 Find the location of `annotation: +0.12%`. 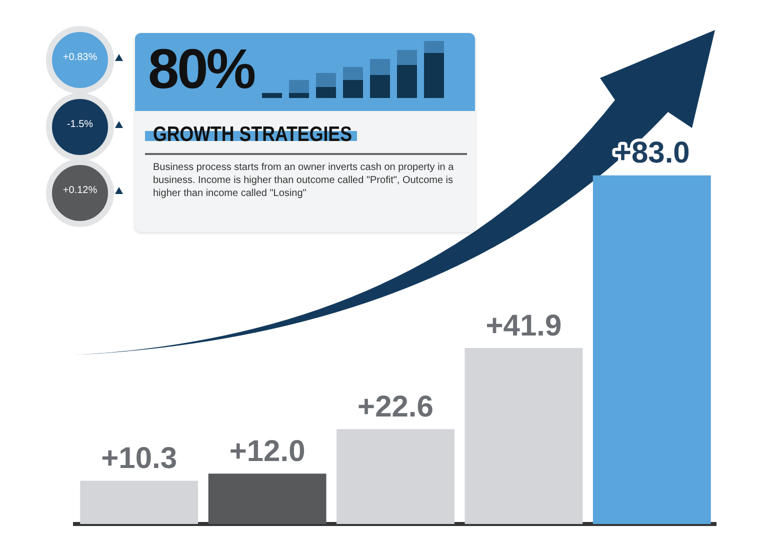

annotation: +0.12% is located at coordinates (80, 191).